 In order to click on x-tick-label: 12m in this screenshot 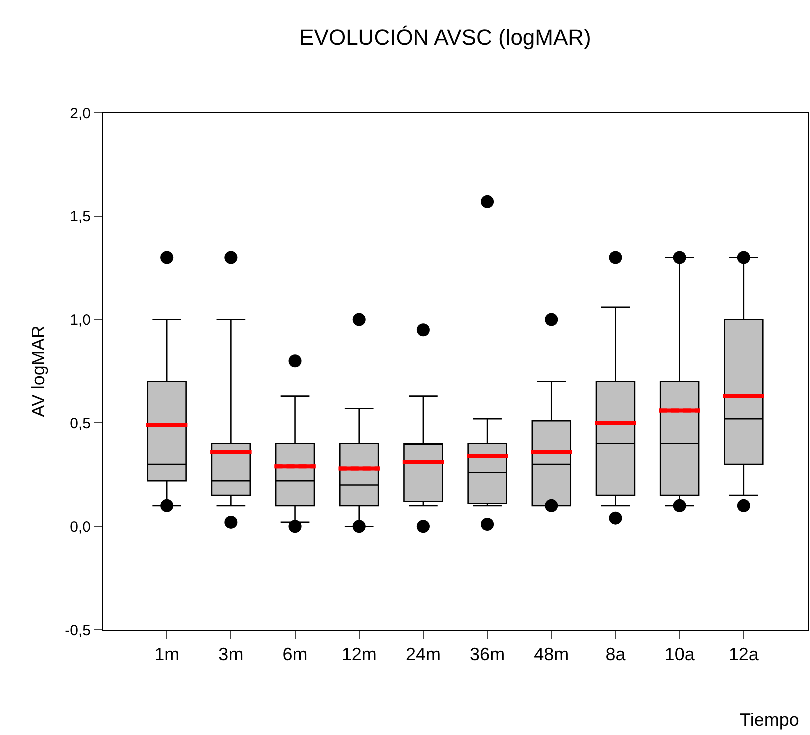, I will do `click(359, 654)`.